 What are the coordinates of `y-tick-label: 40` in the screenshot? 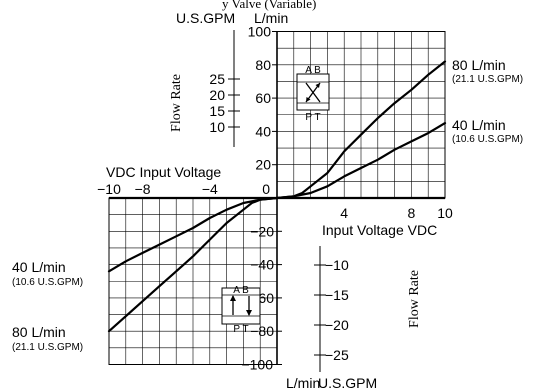 It's located at (263, 131).